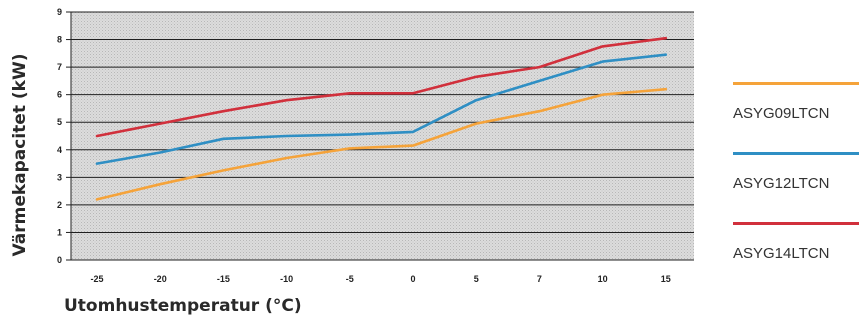 The height and width of the screenshot is (320, 859). What do you see at coordinates (781, 253) in the screenshot?
I see `legend-label: ASYG14LTCN` at bounding box center [781, 253].